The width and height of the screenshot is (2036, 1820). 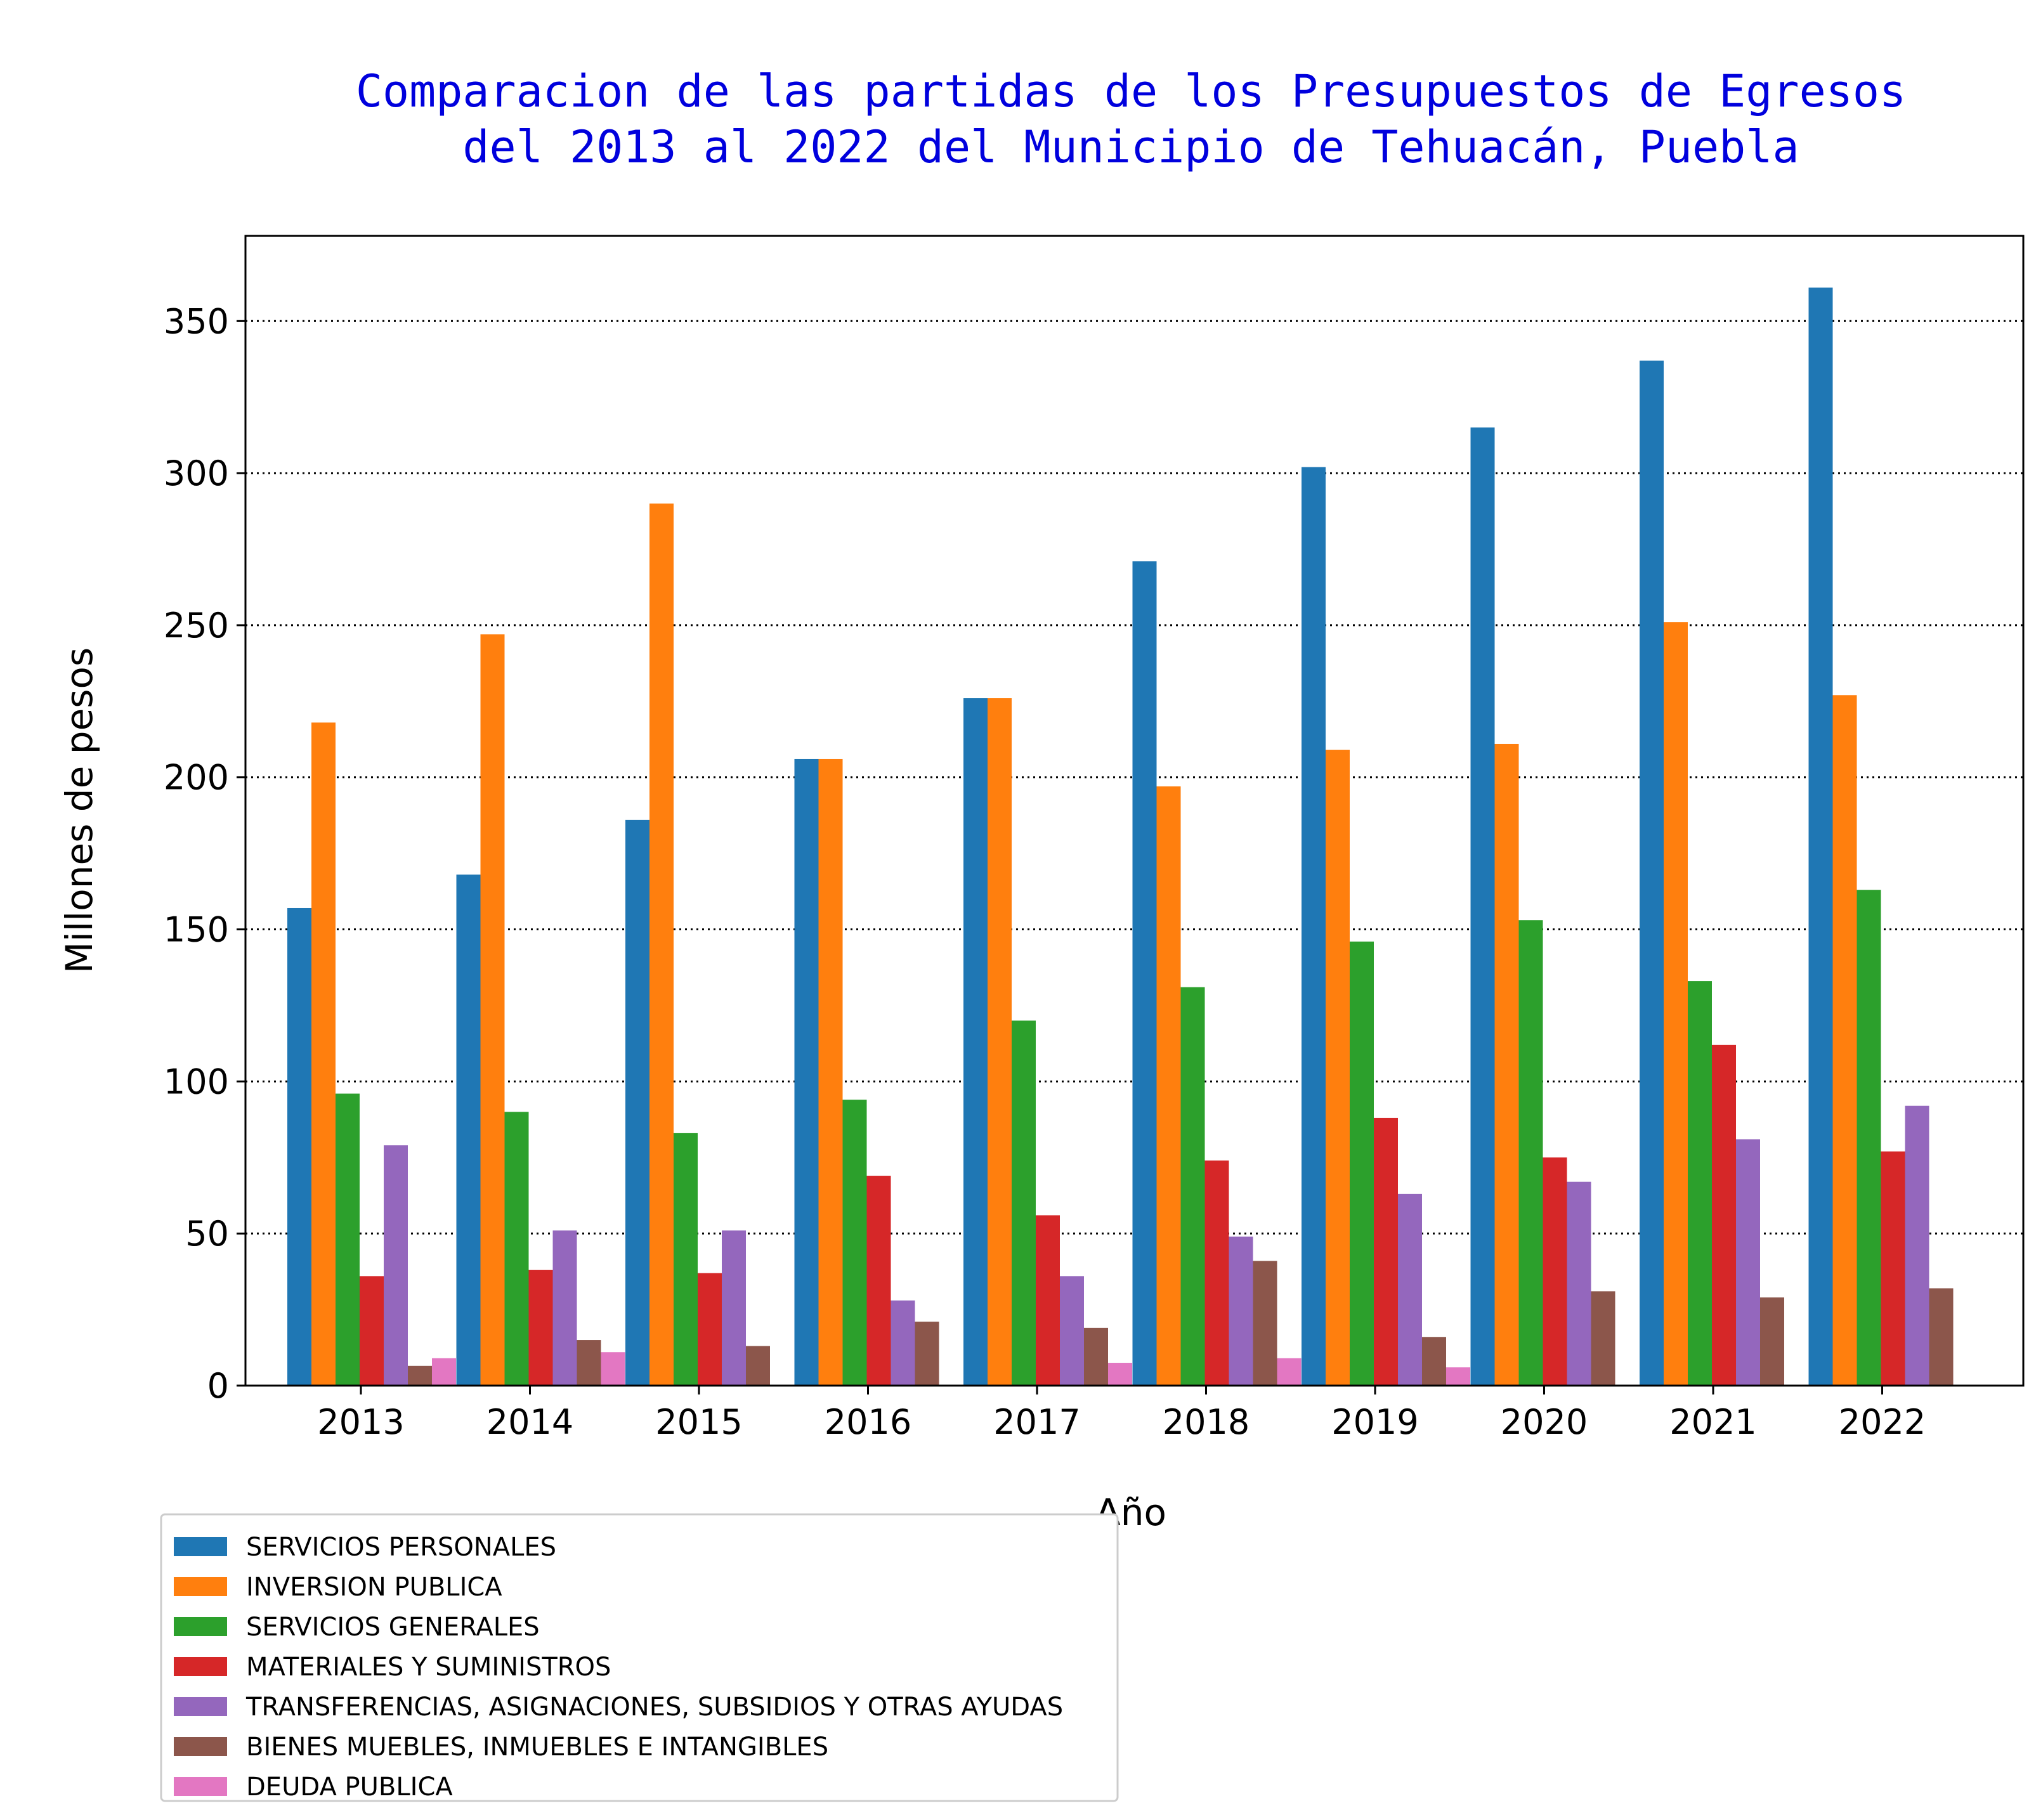 I want to click on y-axis-label: Millones de pesos, so click(x=79, y=810).